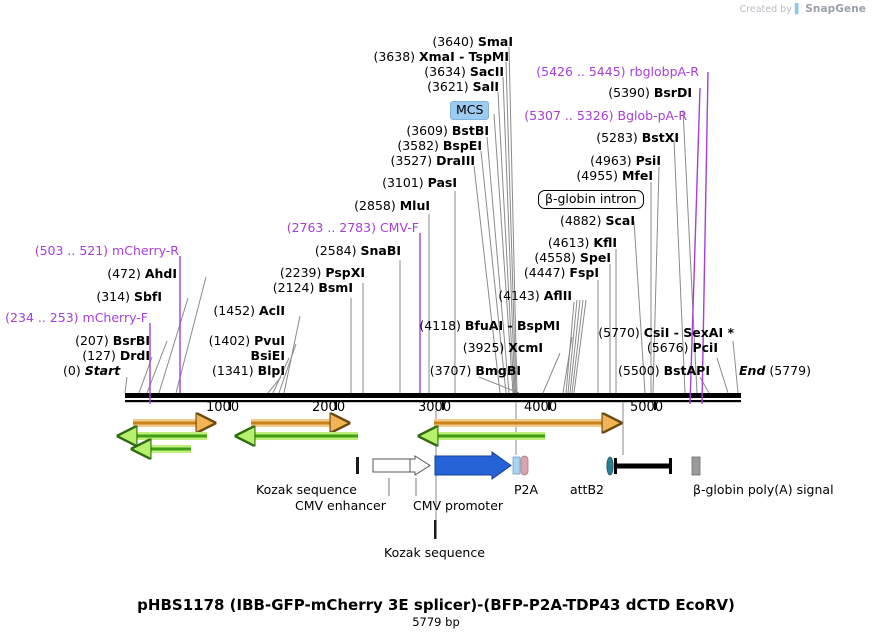 The width and height of the screenshot is (872, 635). What do you see at coordinates (116, 355) in the screenshot?
I see `enzyme-label-drdi: (127) DrdI` at bounding box center [116, 355].